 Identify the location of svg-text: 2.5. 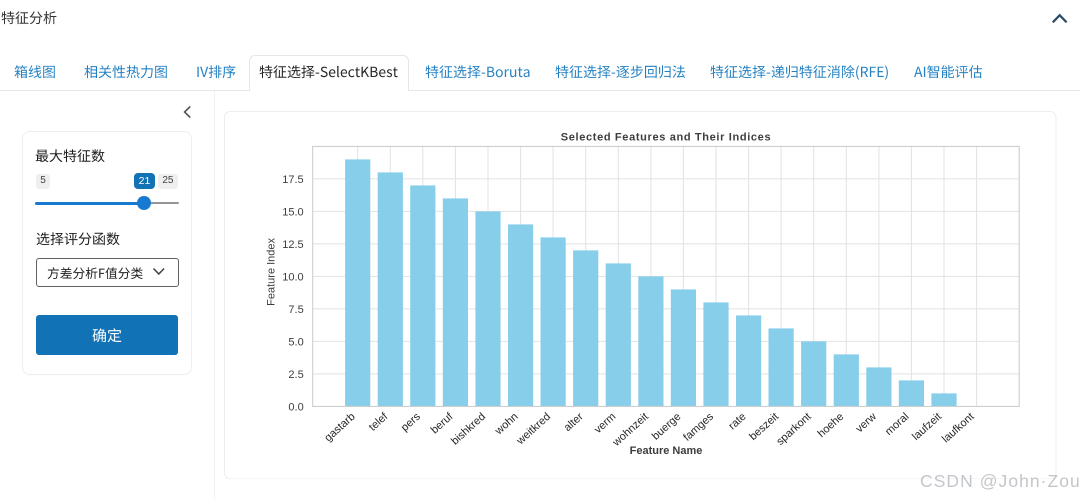
(296, 374).